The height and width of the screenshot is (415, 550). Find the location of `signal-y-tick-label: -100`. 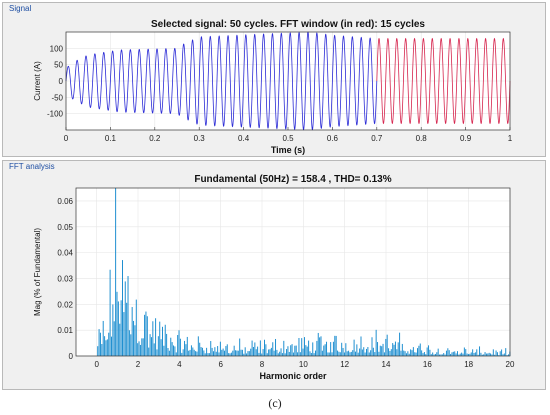

signal-y-tick-label: -100 is located at coordinates (55, 114).